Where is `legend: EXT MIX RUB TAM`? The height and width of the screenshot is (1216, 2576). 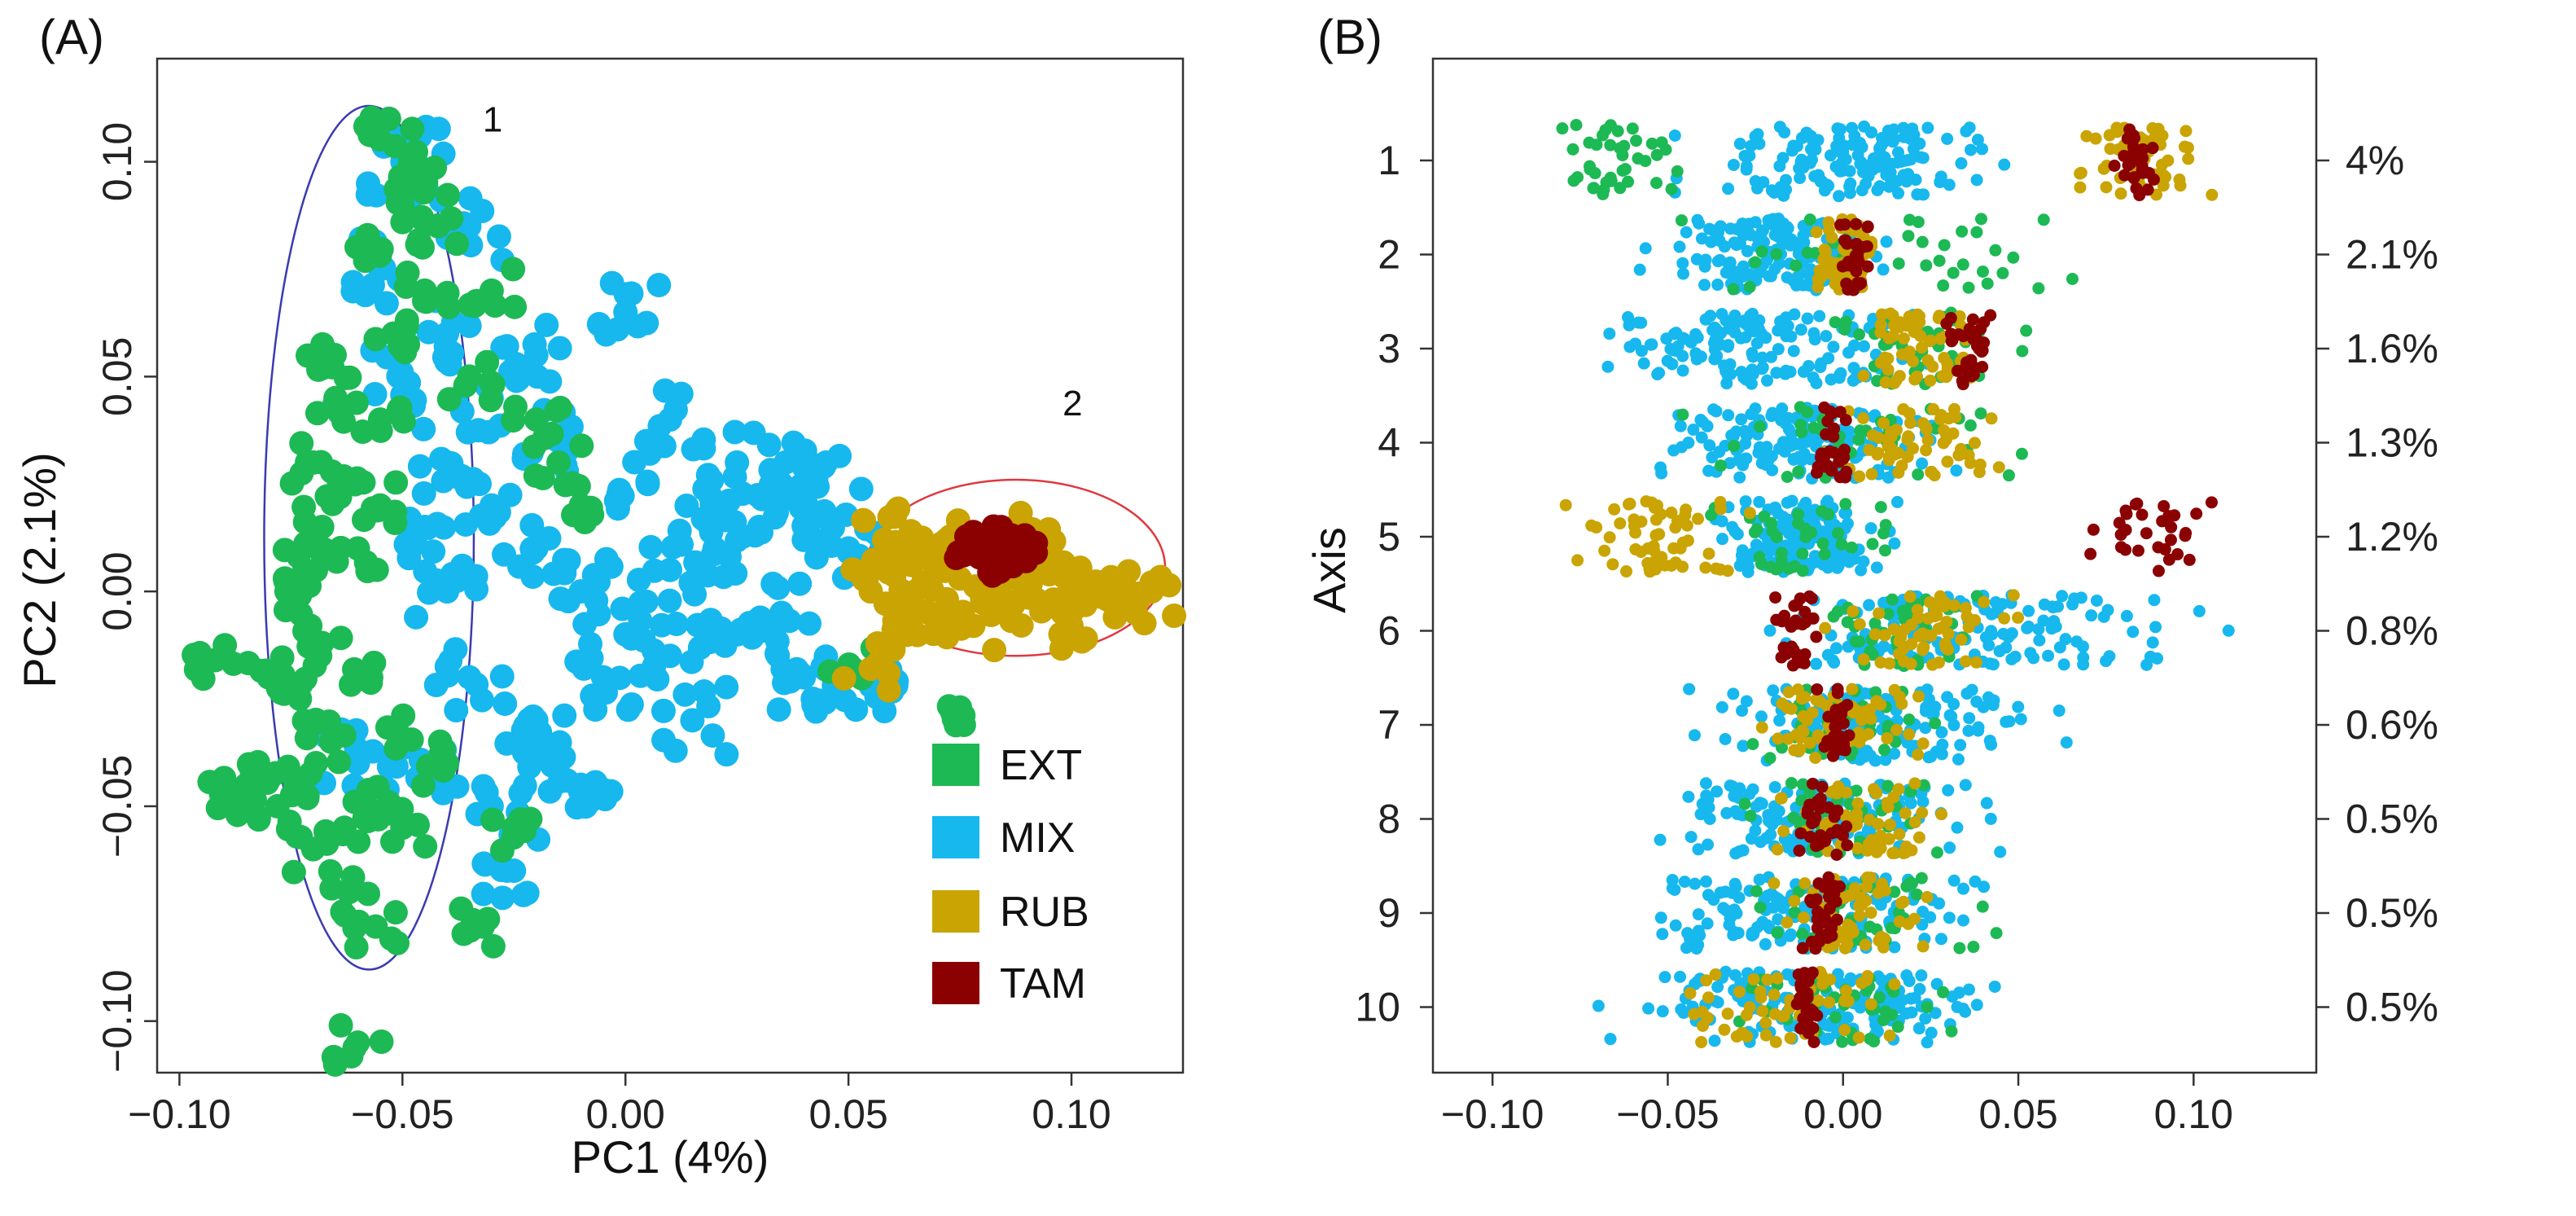 legend: EXT MIX RUB TAM is located at coordinates (1010, 875).